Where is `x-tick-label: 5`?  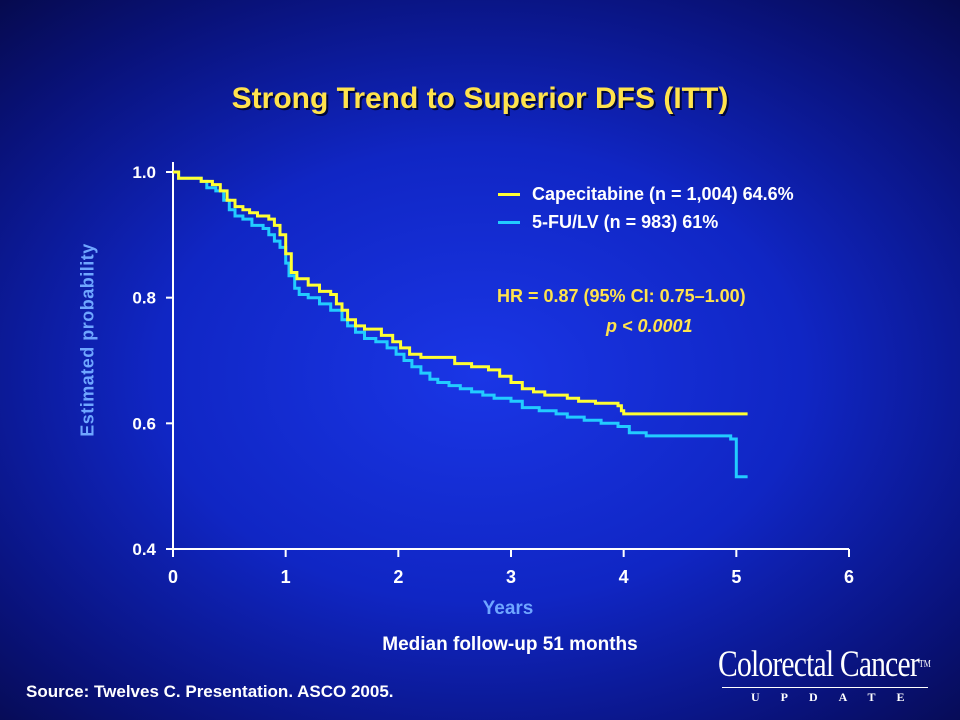 x-tick-label: 5 is located at coordinates (736, 577).